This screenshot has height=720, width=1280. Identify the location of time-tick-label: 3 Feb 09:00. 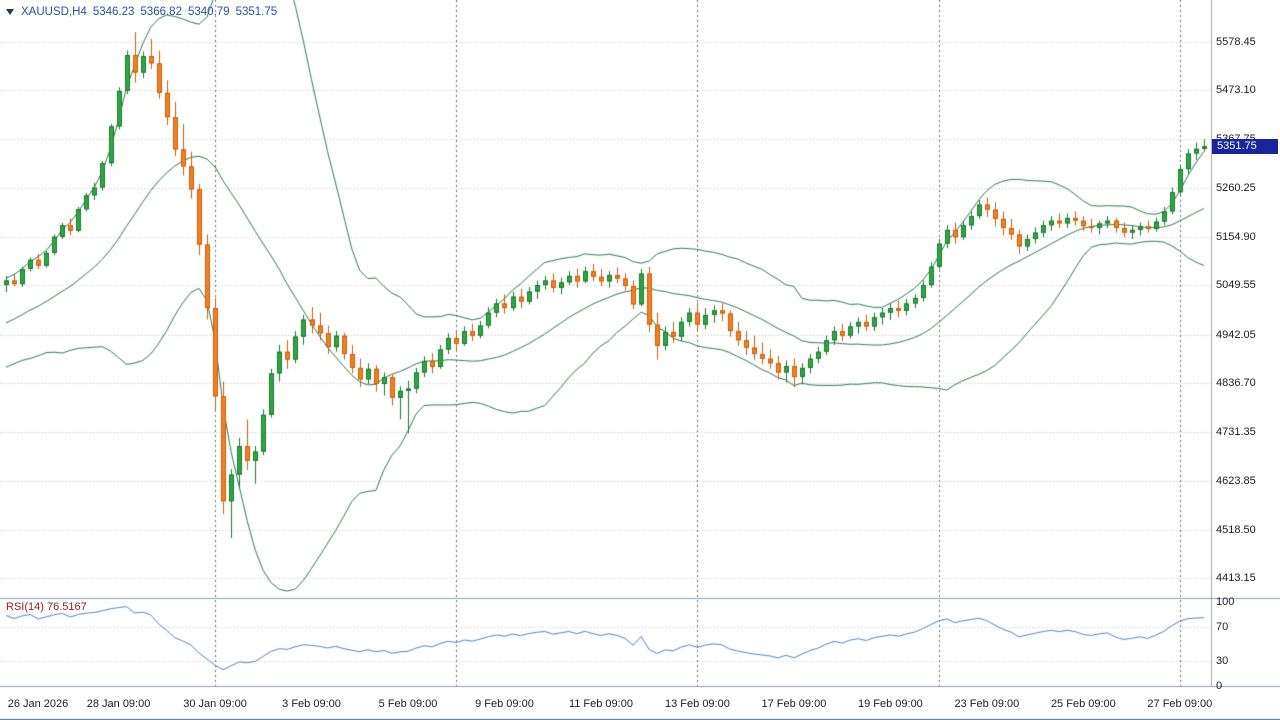
(311, 704).